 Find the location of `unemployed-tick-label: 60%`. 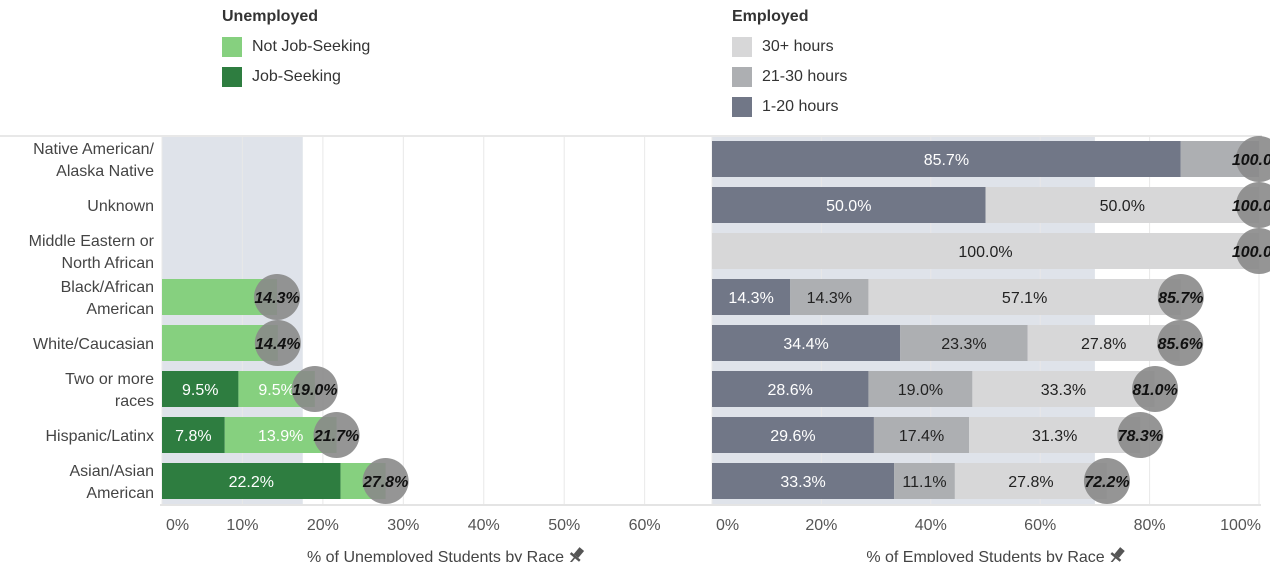

unemployed-tick-label: 60% is located at coordinates (645, 525).